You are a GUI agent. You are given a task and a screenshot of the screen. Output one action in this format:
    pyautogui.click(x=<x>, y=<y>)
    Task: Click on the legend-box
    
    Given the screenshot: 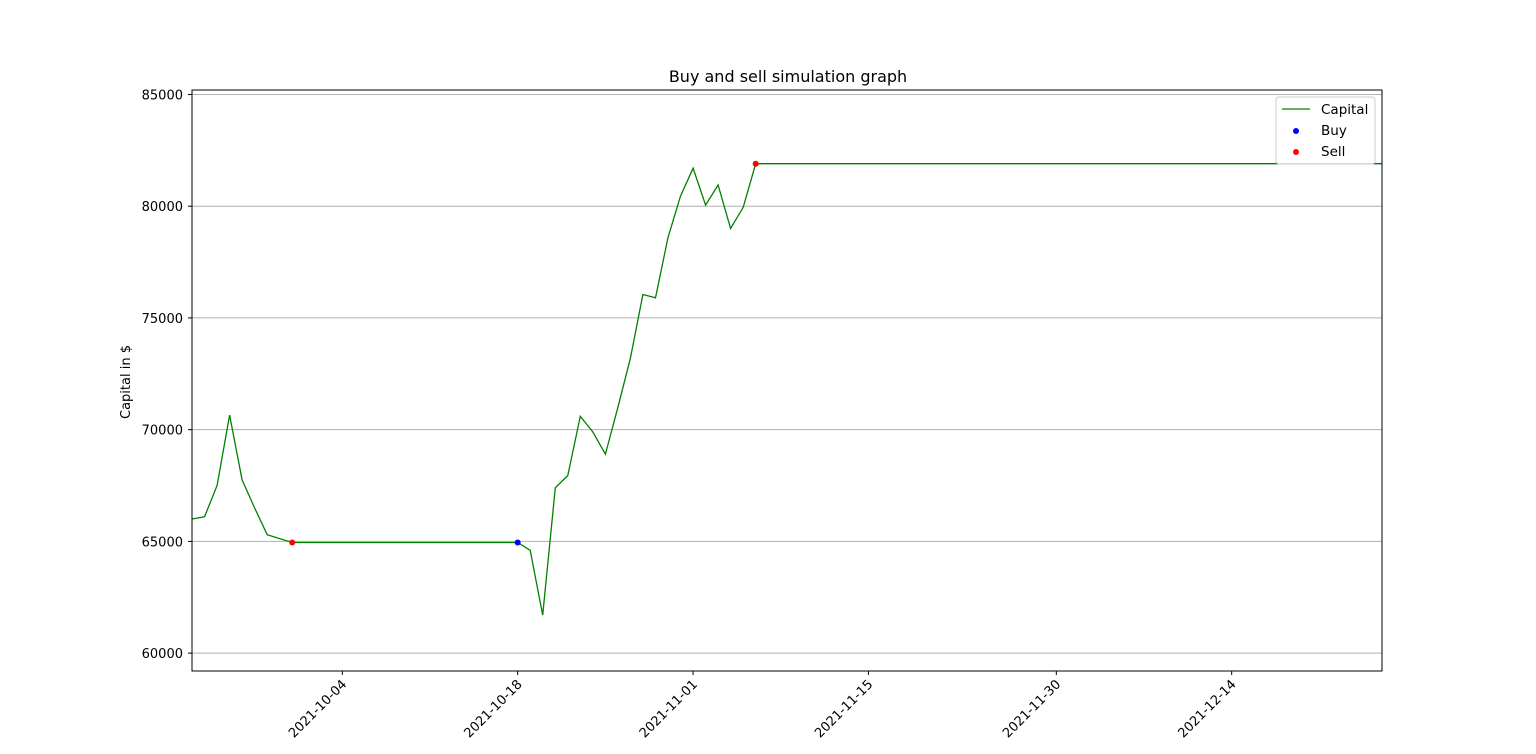 What is the action you would take?
    pyautogui.click(x=1325, y=130)
    